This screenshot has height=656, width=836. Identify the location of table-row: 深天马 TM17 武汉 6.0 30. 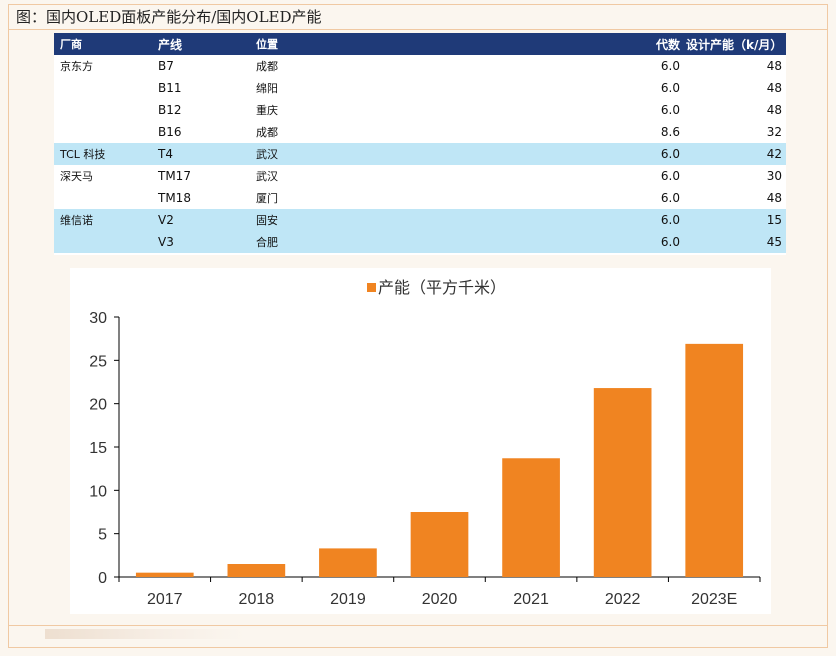
(420, 176).